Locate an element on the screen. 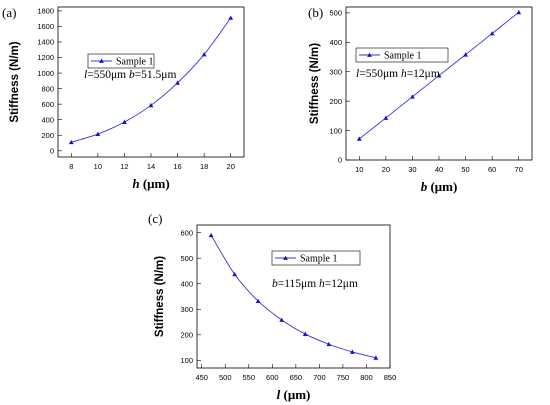  x-tick-label: 700 is located at coordinates (319, 377).